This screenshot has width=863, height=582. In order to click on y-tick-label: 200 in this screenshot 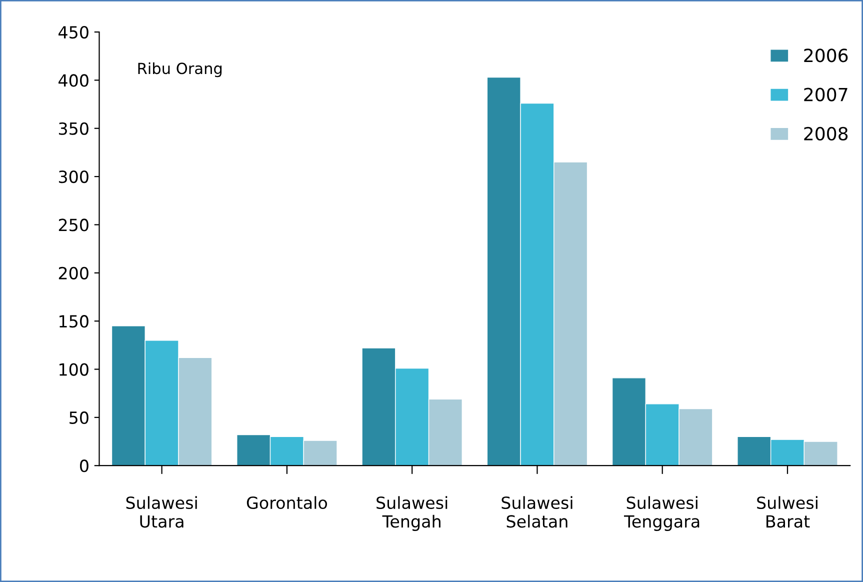, I will do `click(73, 273)`.